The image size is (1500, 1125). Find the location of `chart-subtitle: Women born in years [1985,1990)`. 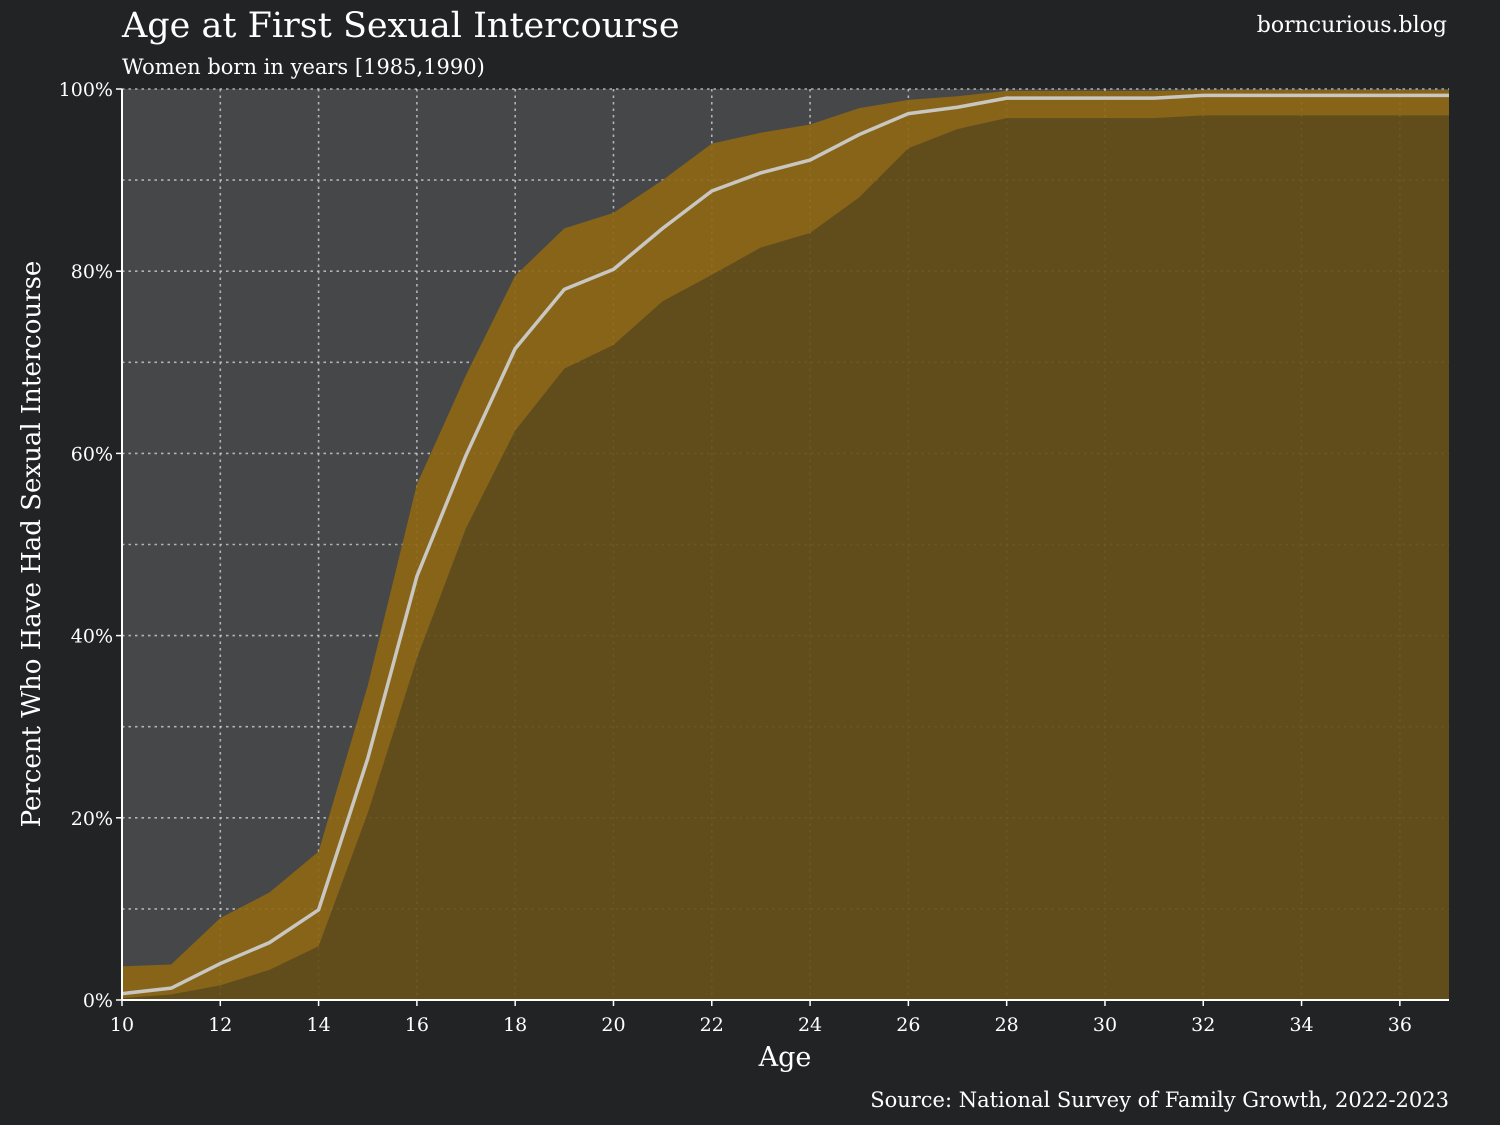

chart-subtitle: Women born in years [1985,1990) is located at coordinates (303, 67).